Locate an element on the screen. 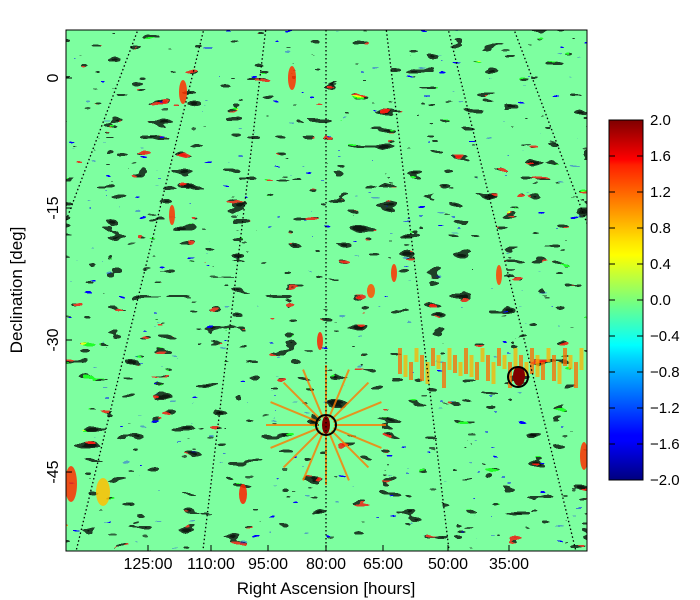 The width and height of the screenshot is (700, 600). colorbar-tick-label: 0.8 is located at coordinates (660, 228).